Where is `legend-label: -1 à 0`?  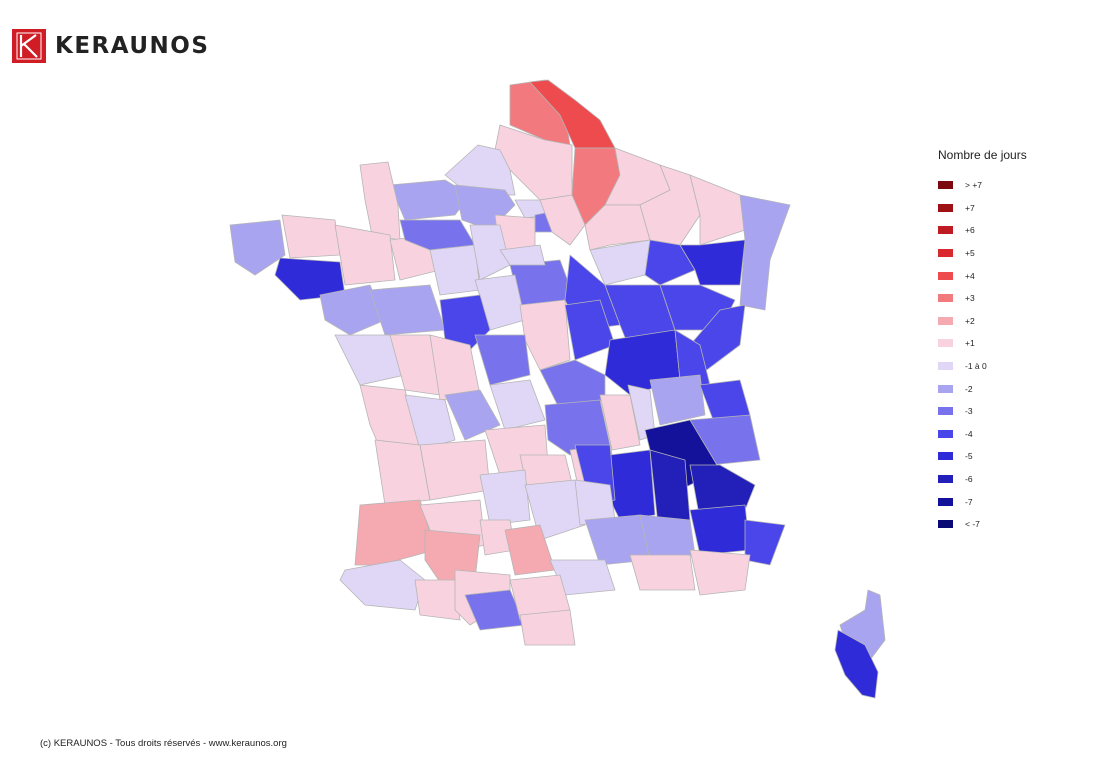
legend-label: -1 à 0 is located at coordinates (976, 366).